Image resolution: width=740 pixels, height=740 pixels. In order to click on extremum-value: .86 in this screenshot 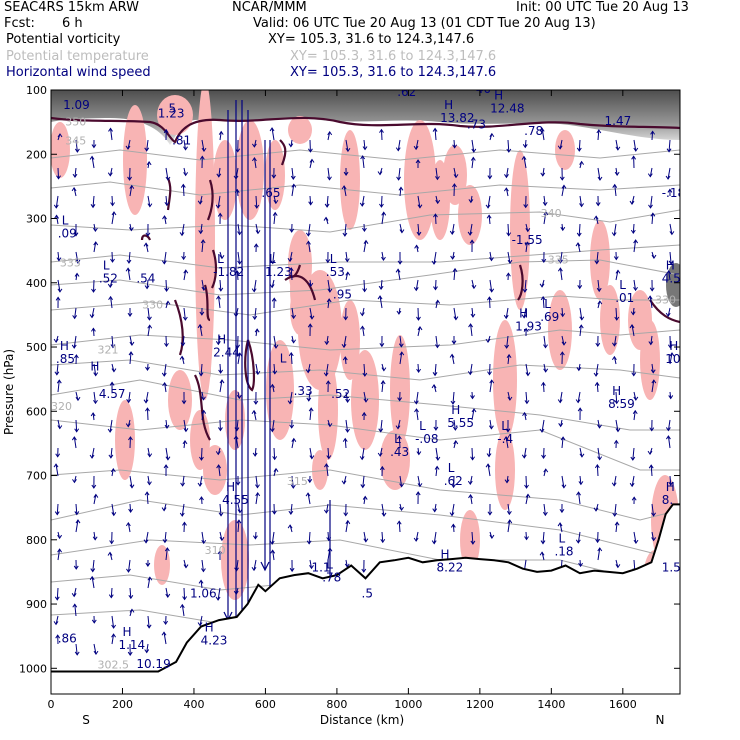, I will do `click(67, 638)`.